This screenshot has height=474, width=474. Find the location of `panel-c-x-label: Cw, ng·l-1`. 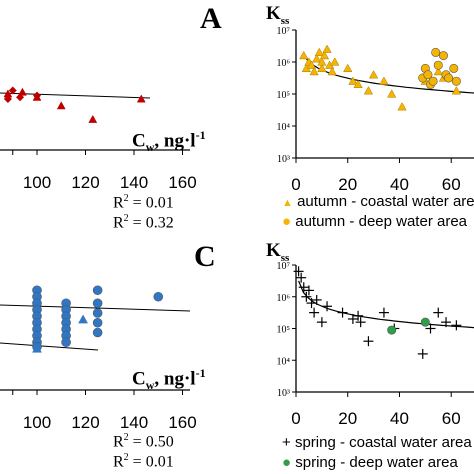

panel-c-x-label: Cw, ng·l-1 is located at coordinates (169, 379).